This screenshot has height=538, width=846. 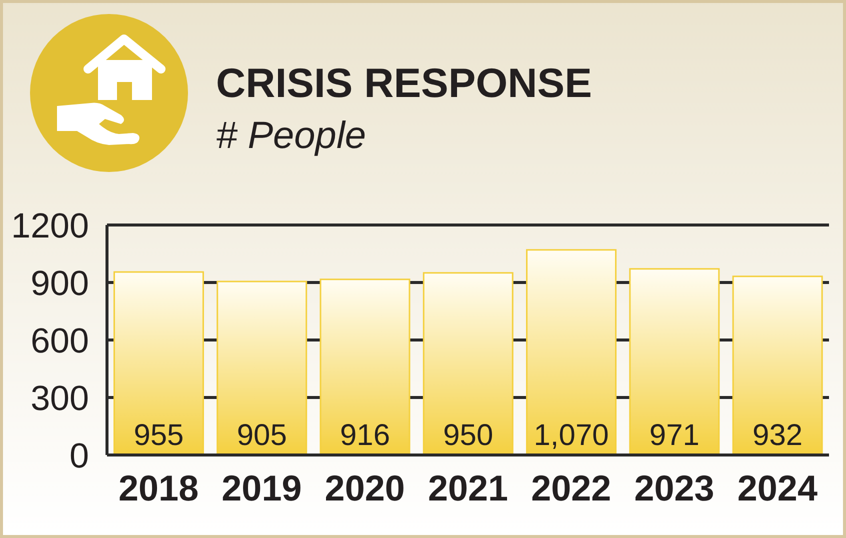 I want to click on x-tick-label: 2021, so click(x=468, y=488).